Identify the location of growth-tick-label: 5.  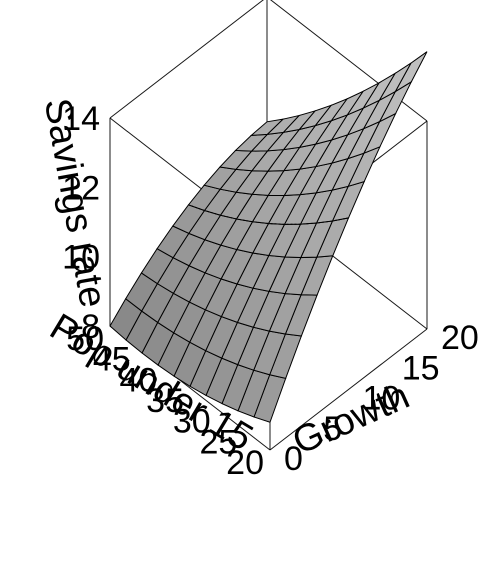
(332, 429).